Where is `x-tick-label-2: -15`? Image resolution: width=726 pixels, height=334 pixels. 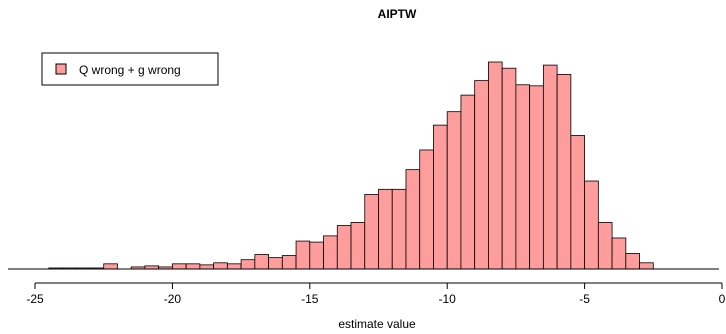 x-tick-label-2: -15 is located at coordinates (310, 299).